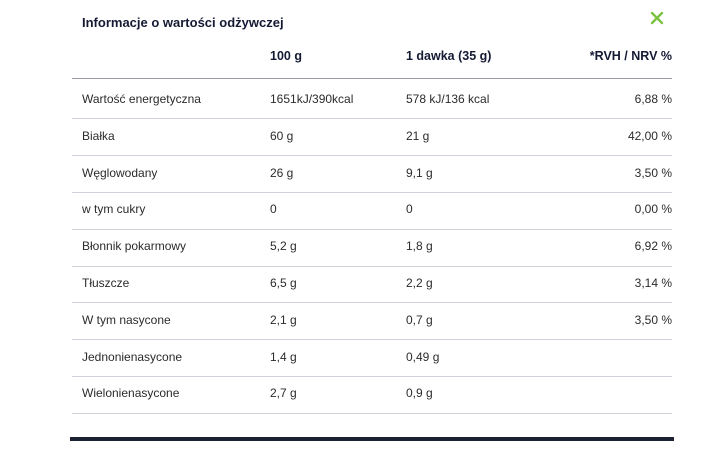 The image size is (720, 454). Describe the element at coordinates (141, 99) in the screenshot. I see `nutrient-name: Wartość energetyczna` at that location.